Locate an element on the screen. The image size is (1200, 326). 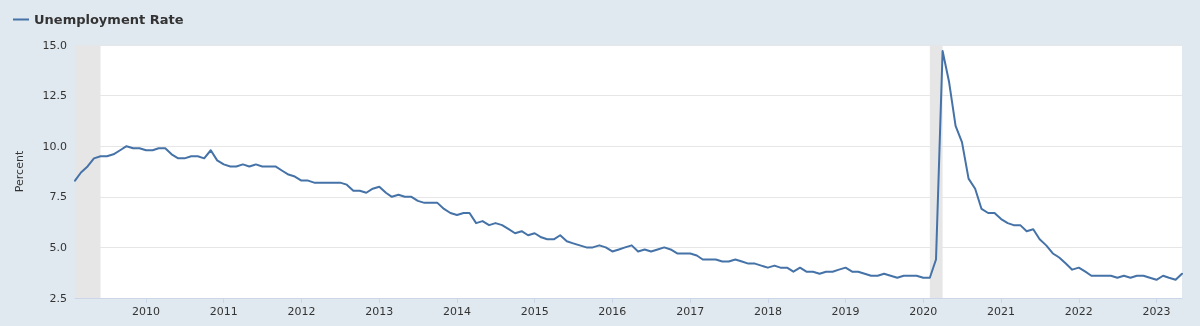
y-tick-label: 5.0 is located at coordinates (58, 247).